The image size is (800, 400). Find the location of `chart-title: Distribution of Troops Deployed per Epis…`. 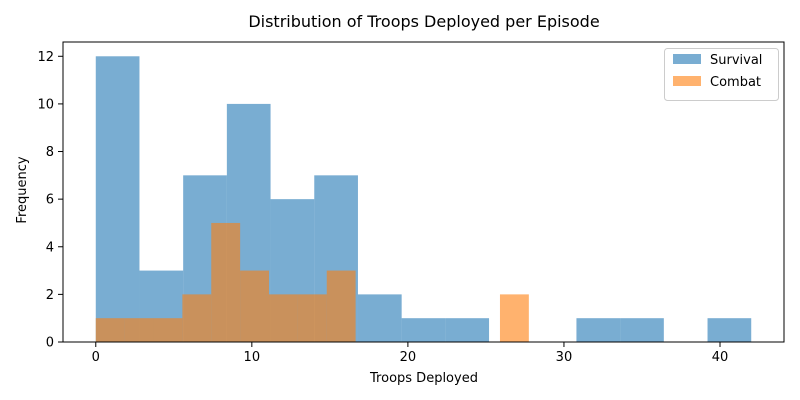

chart-title: Distribution of Troops Deployed per Epis… is located at coordinates (423, 21).